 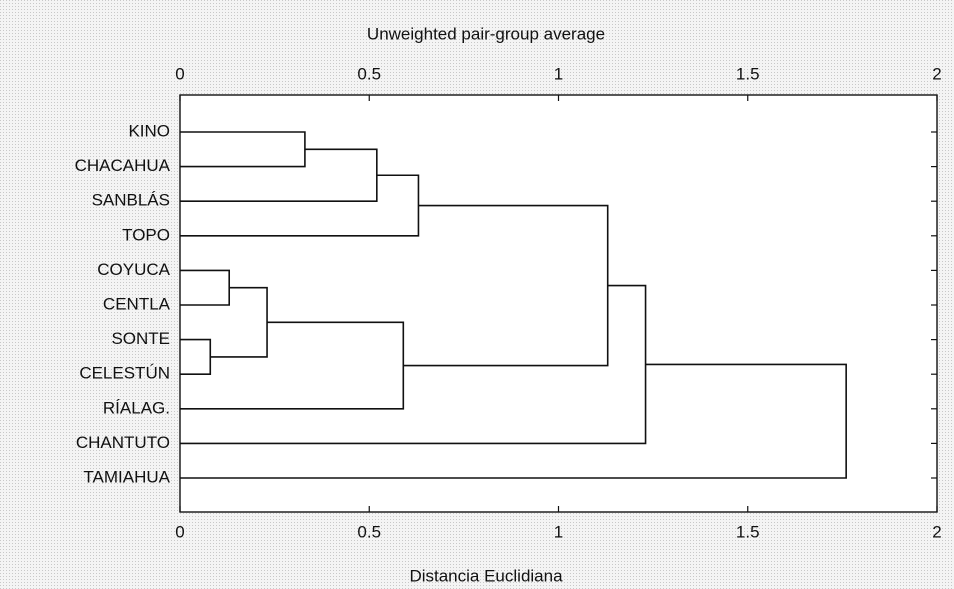 What do you see at coordinates (748, 531) in the screenshot?
I see `x-tick-label-bottom: 1.5` at bounding box center [748, 531].